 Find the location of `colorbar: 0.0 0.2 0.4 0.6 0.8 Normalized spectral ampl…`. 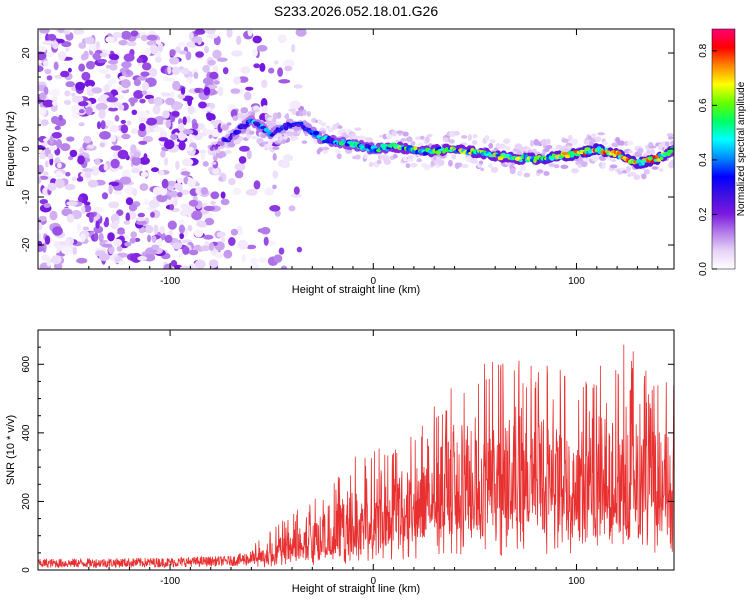

colorbar: 0.0 0.2 0.4 0.6 0.8 Normalized spectral ampl… is located at coordinates (722, 152).